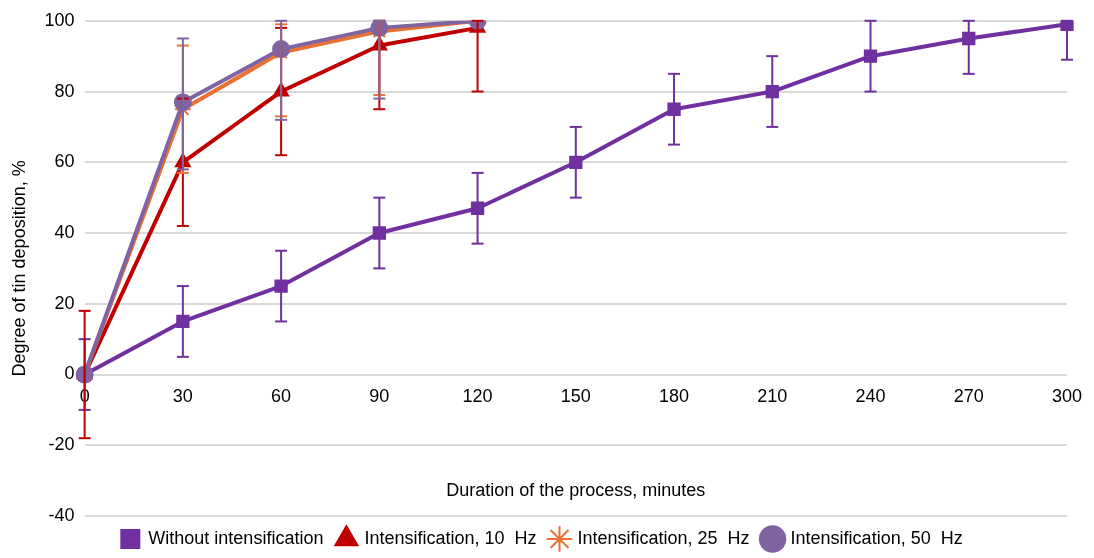 The image size is (1094, 558). I want to click on y-tick-label: -40, so click(61, 514).